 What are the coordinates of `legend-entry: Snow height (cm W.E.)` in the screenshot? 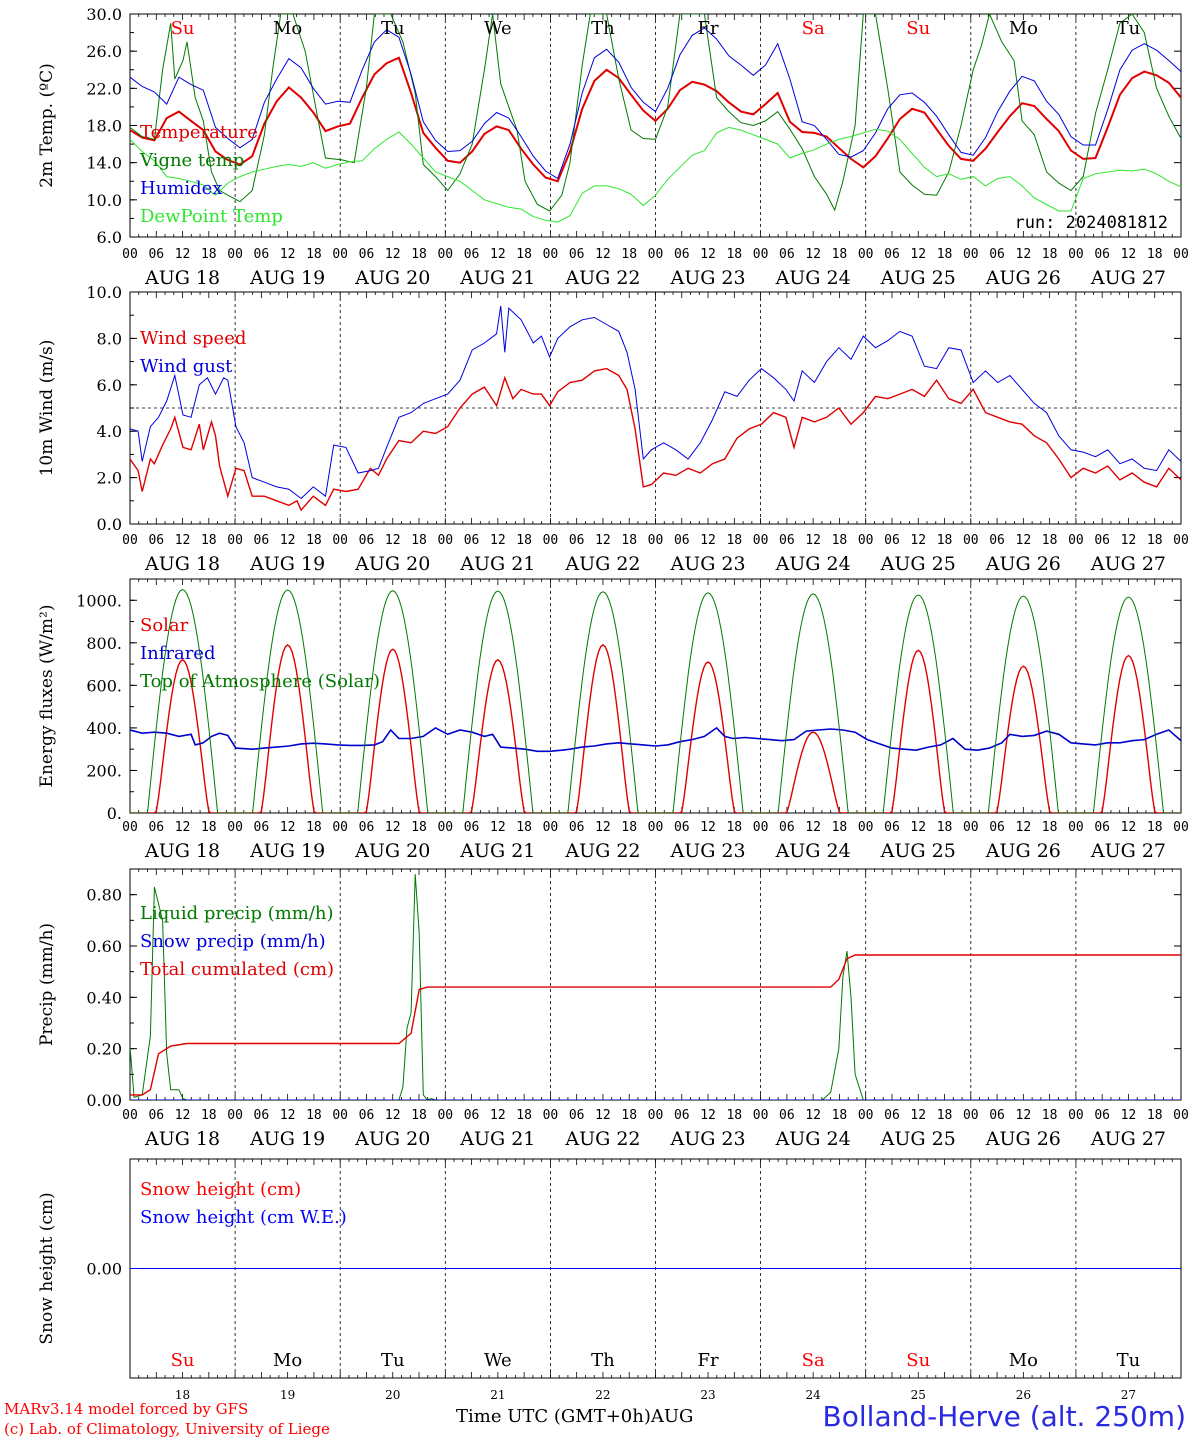 It's located at (243, 1217).